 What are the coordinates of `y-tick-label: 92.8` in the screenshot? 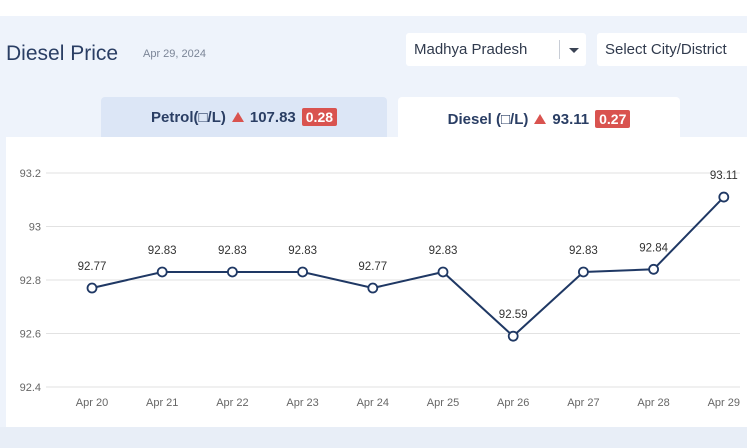 It's located at (30, 281).